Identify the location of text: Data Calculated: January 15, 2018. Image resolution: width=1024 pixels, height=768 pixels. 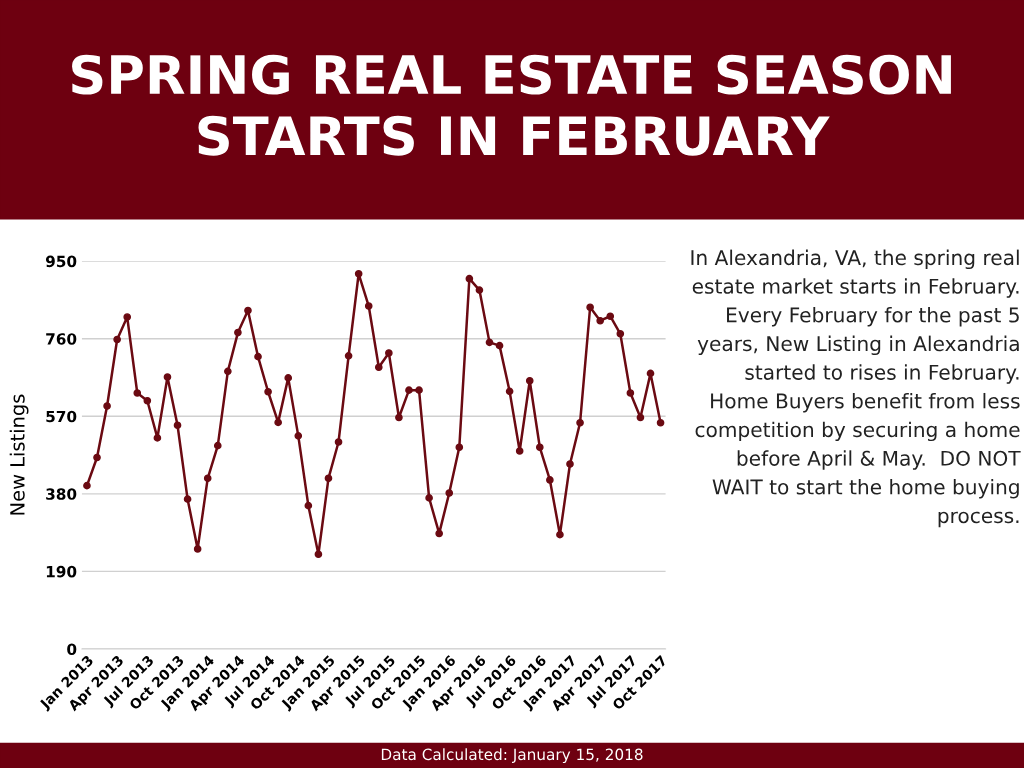
(512, 756).